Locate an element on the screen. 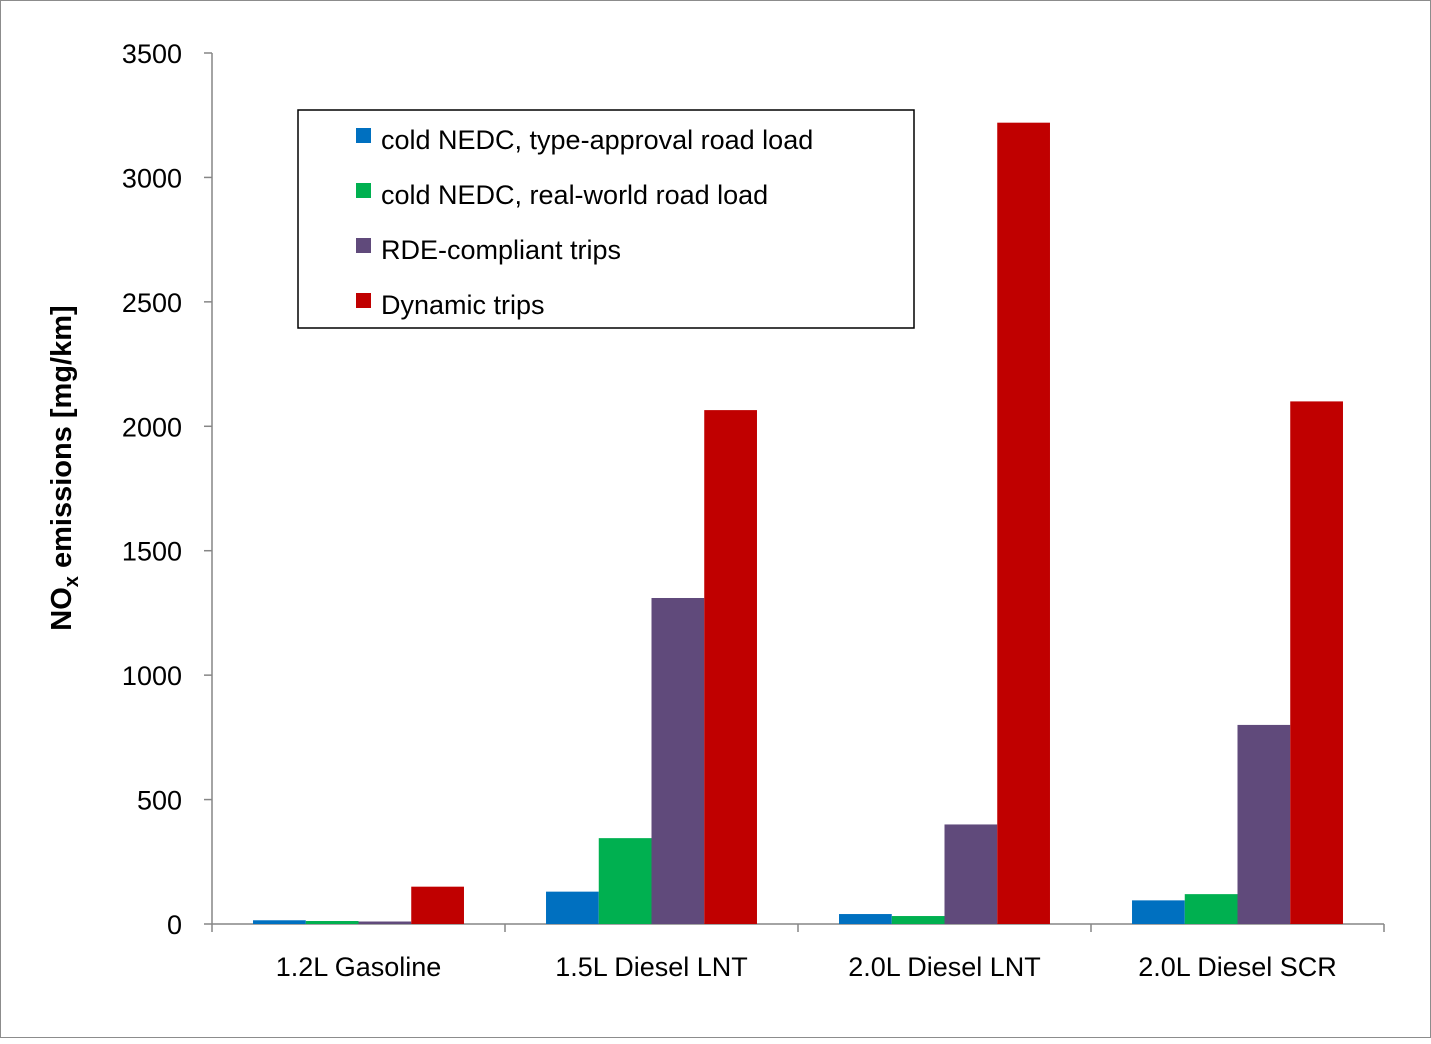 The width and height of the screenshot is (1431, 1044). y-tick-label: 2500 is located at coordinates (152, 303).